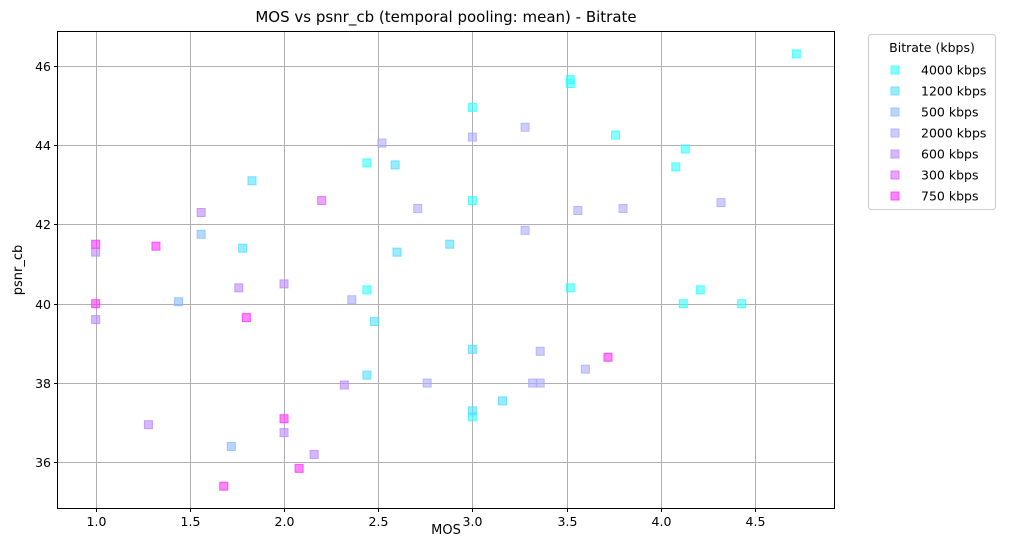 The image size is (1010, 545). I want to click on legend-label: 300 kbps, so click(949, 175).